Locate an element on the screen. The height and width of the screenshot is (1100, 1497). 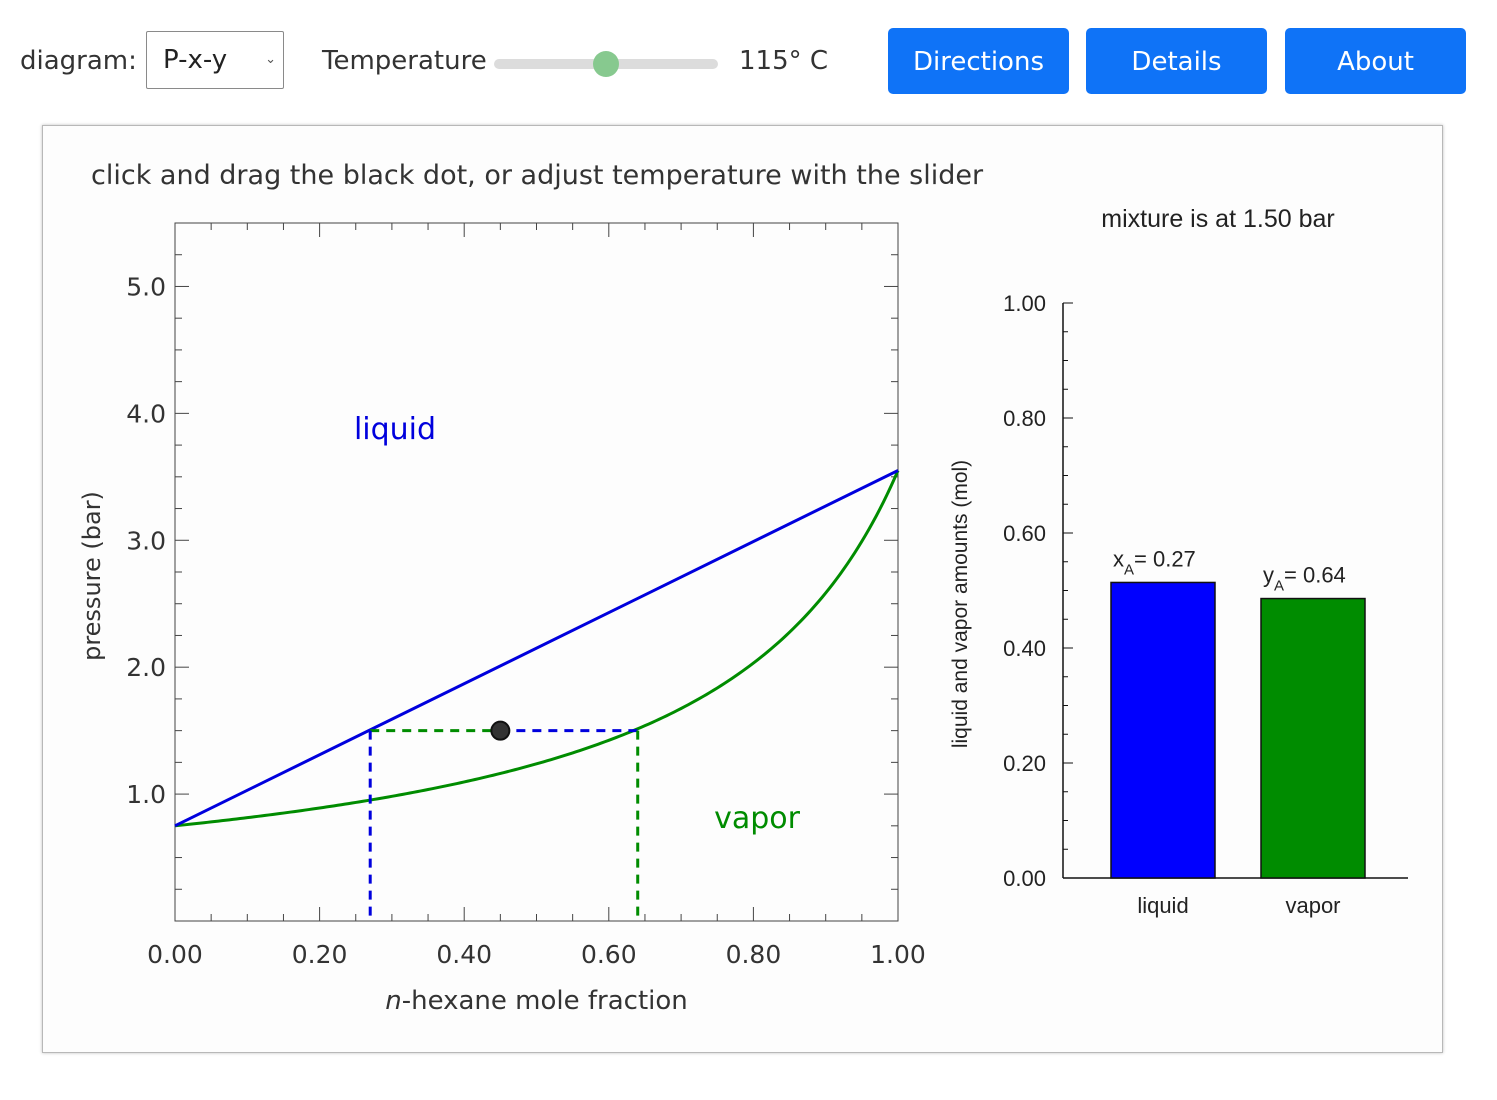
directions-button: Directions is located at coordinates (978, 61).